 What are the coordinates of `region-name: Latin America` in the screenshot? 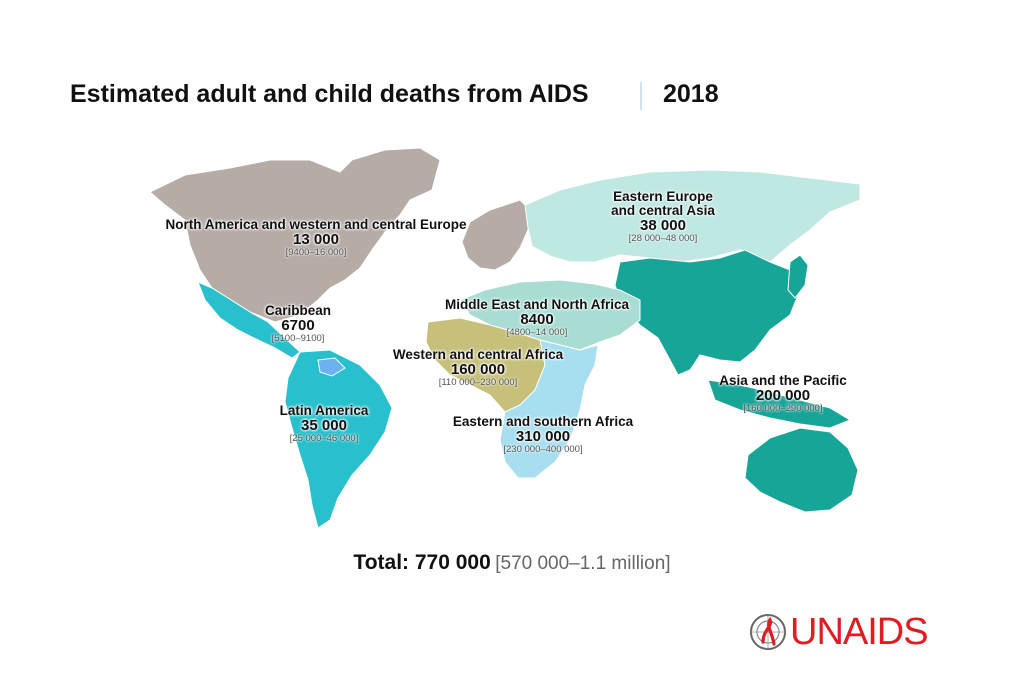 It's located at (324, 410).